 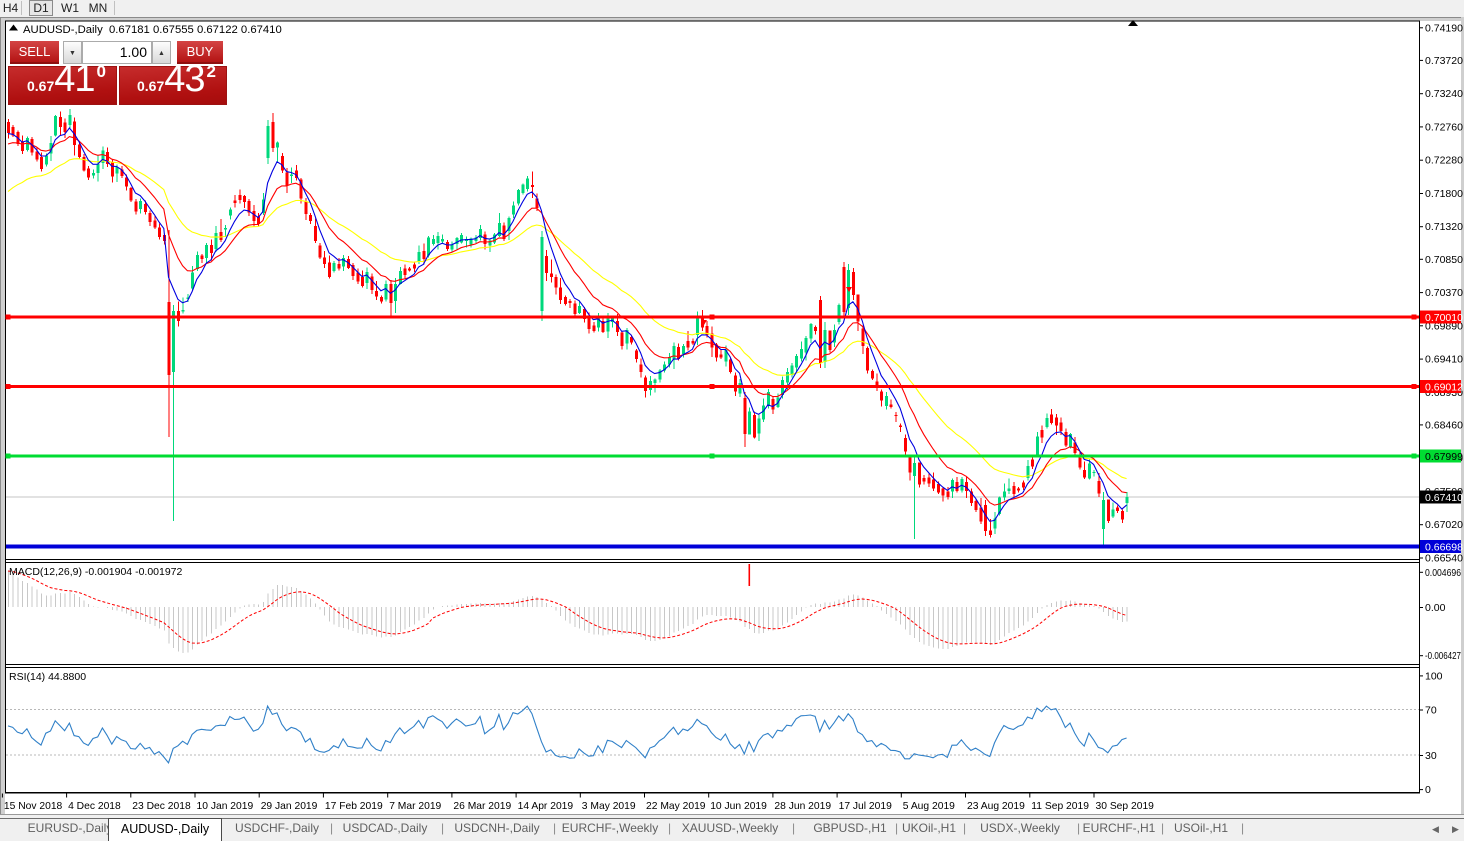 What do you see at coordinates (225, 806) in the screenshot?
I see `svg-text: 10 Jan 2019` at bounding box center [225, 806].